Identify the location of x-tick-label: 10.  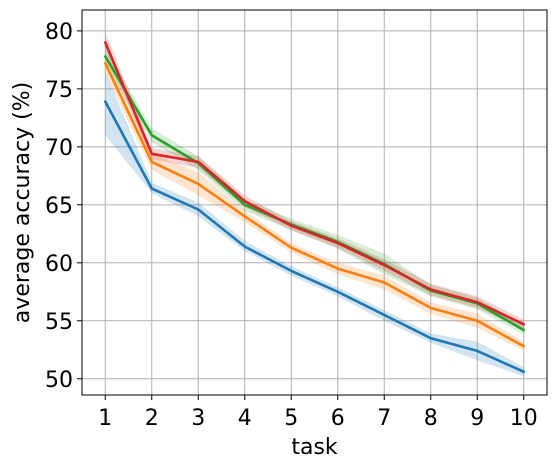
(524, 418).